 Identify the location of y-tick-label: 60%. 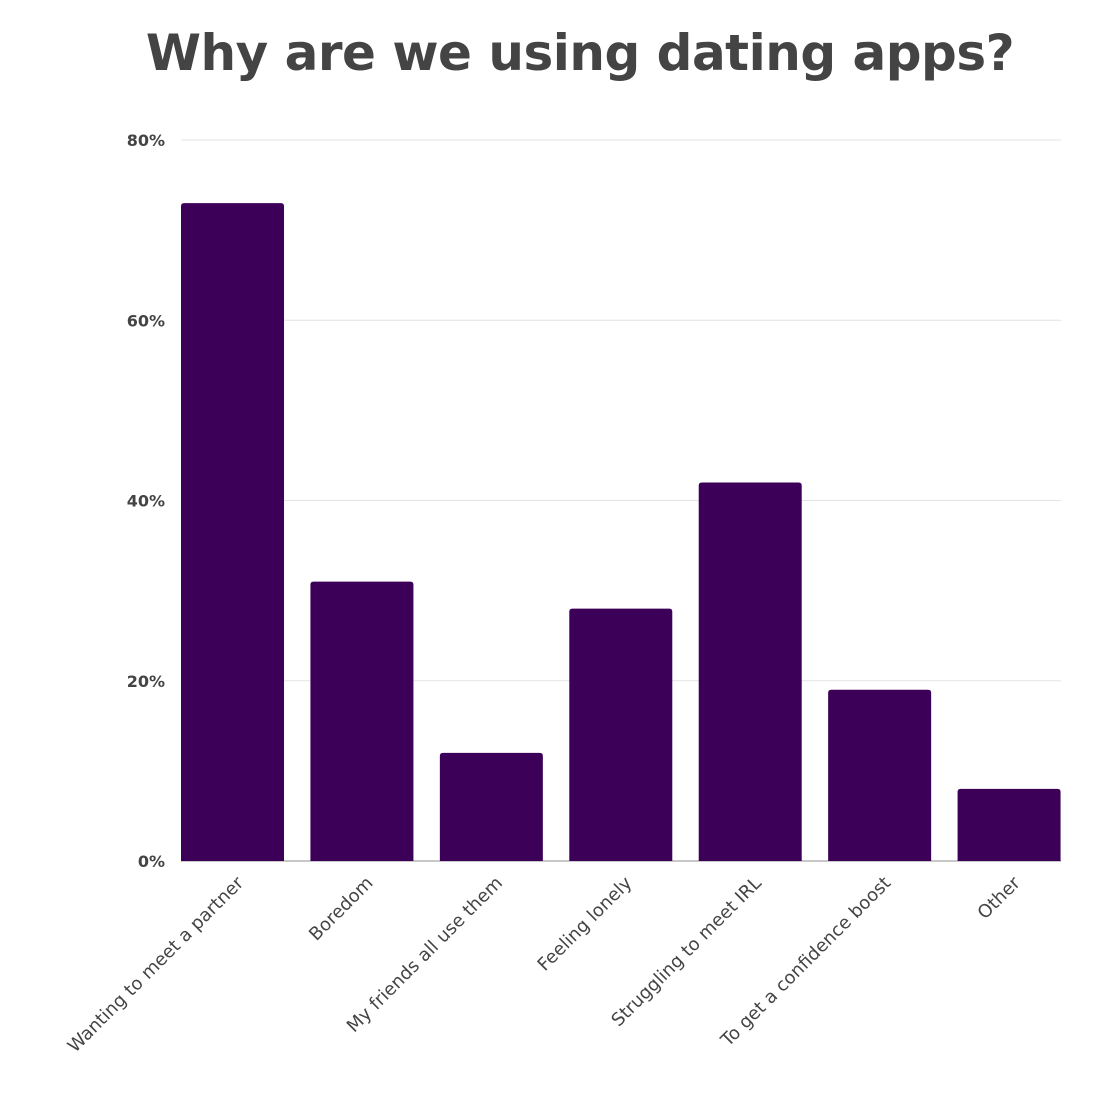
(146, 320).